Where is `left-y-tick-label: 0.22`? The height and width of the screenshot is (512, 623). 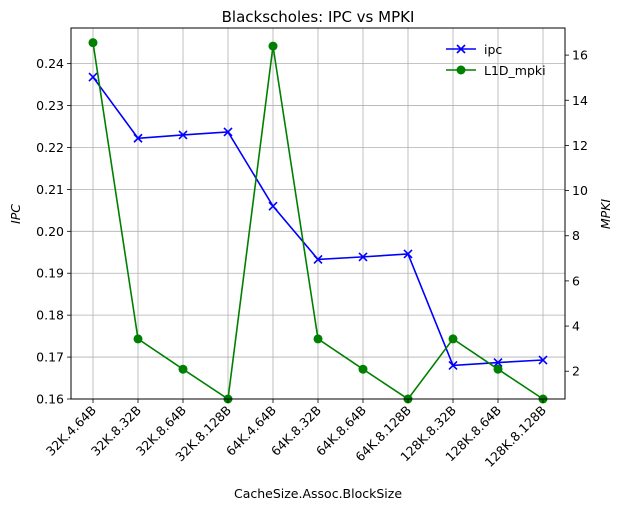
left-y-tick-label: 0.22 is located at coordinates (50, 147).